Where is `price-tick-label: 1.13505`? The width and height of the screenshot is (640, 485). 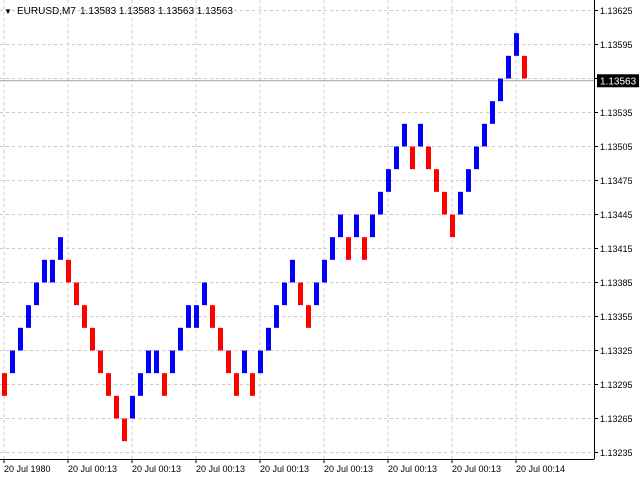
price-tick-label: 1.13505 is located at coordinates (616, 147).